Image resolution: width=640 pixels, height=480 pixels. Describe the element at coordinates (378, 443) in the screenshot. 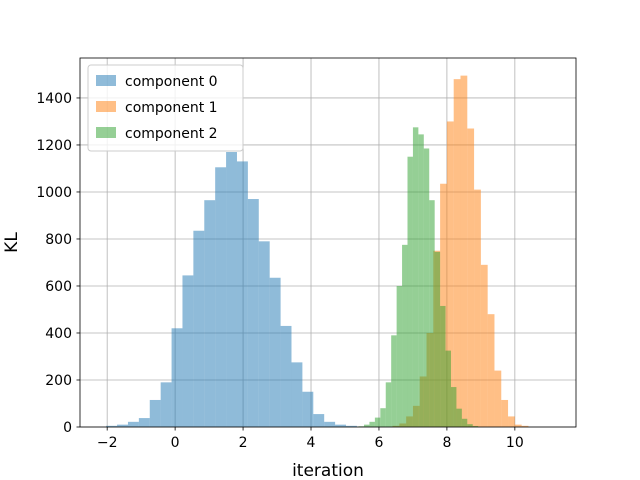

I see `x-tick-label: 6` at that location.